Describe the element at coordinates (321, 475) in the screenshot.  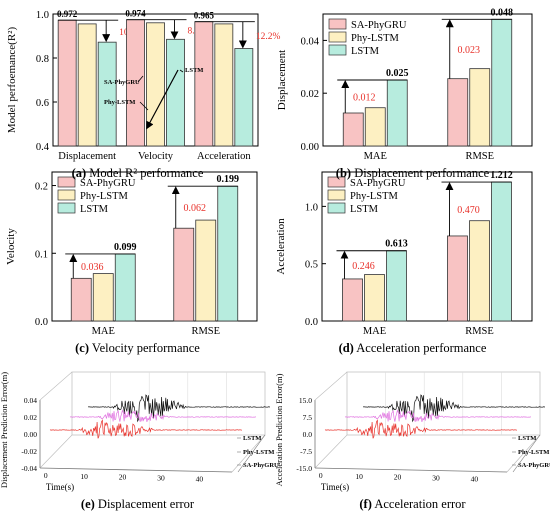
I see `panel-f-xtick-label: 0` at that location.